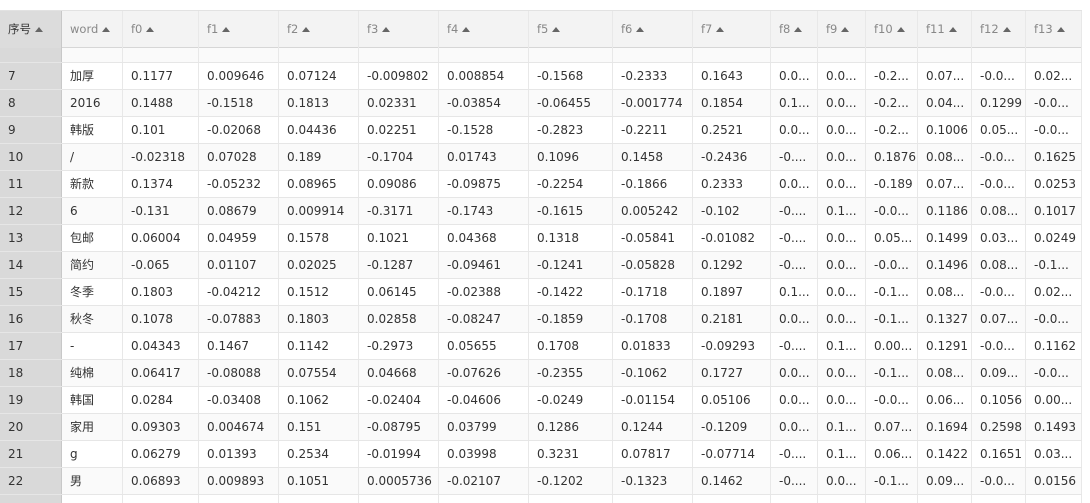 The height and width of the screenshot is (503, 1090). I want to click on cell: -0.08247, so click(484, 319).